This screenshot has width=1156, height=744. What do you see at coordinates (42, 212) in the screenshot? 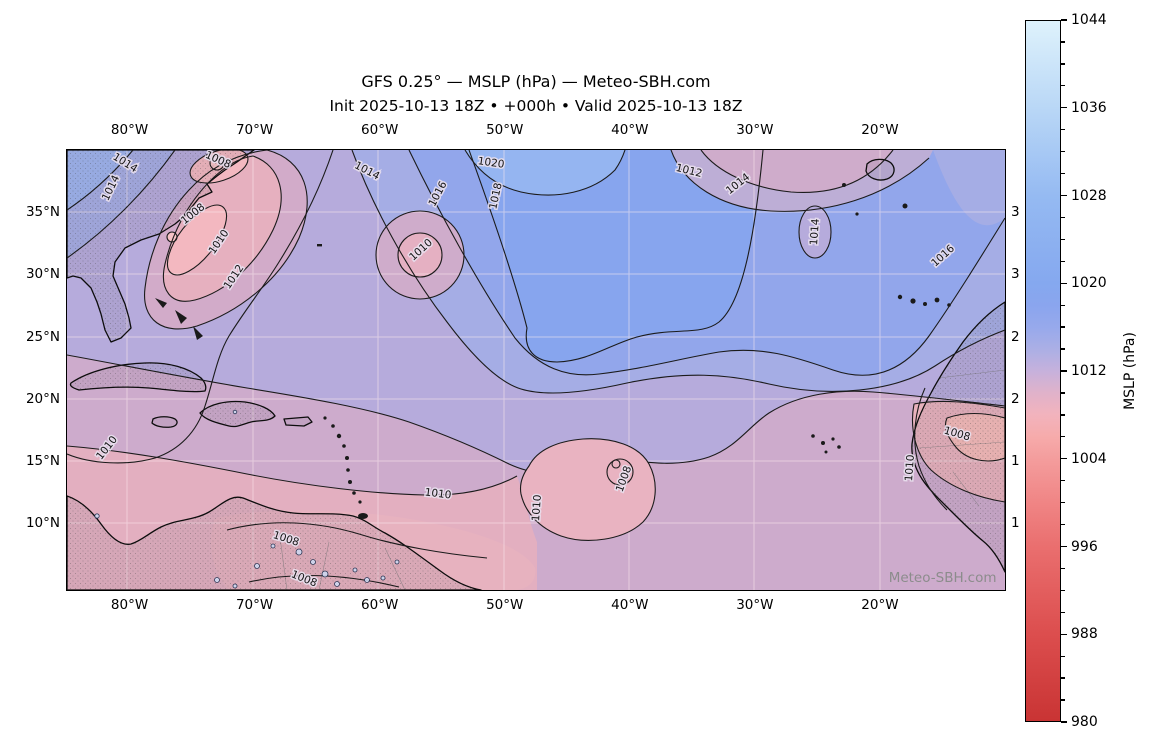
I see `y-tick-label: 35°N` at bounding box center [42, 212].